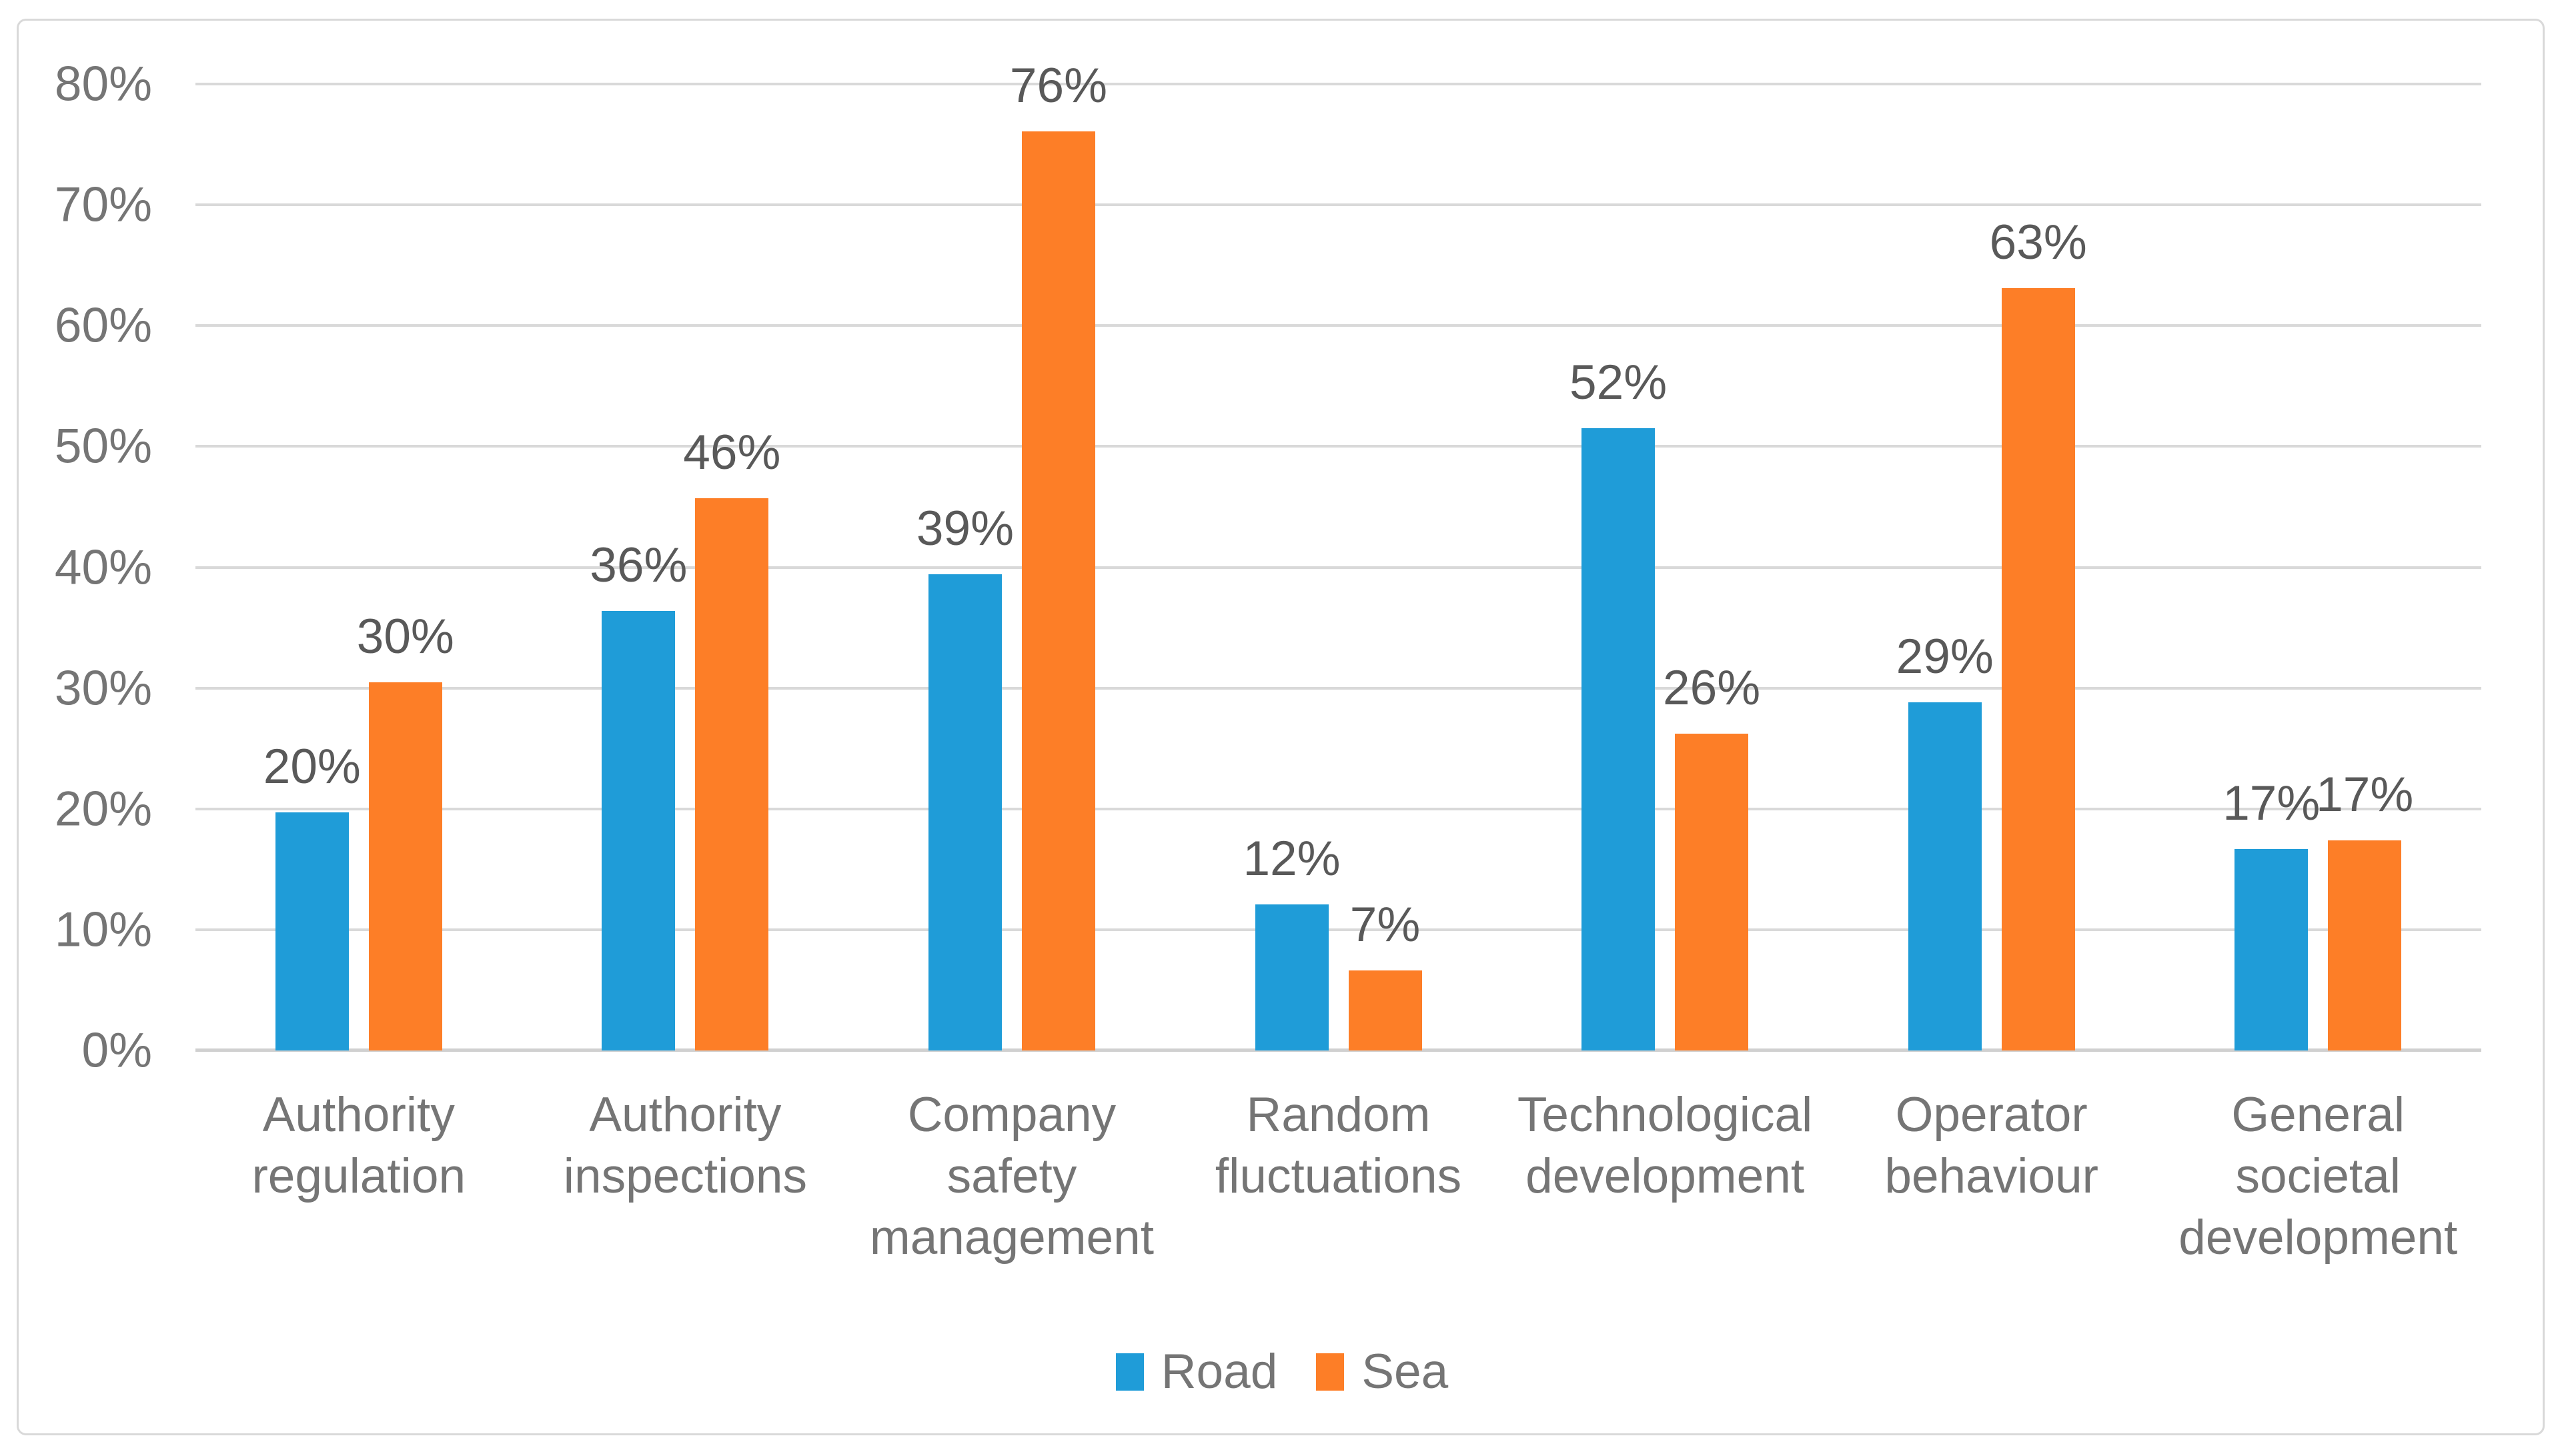  I want to click on category-group: 17% 17%, so click(2318, 567).